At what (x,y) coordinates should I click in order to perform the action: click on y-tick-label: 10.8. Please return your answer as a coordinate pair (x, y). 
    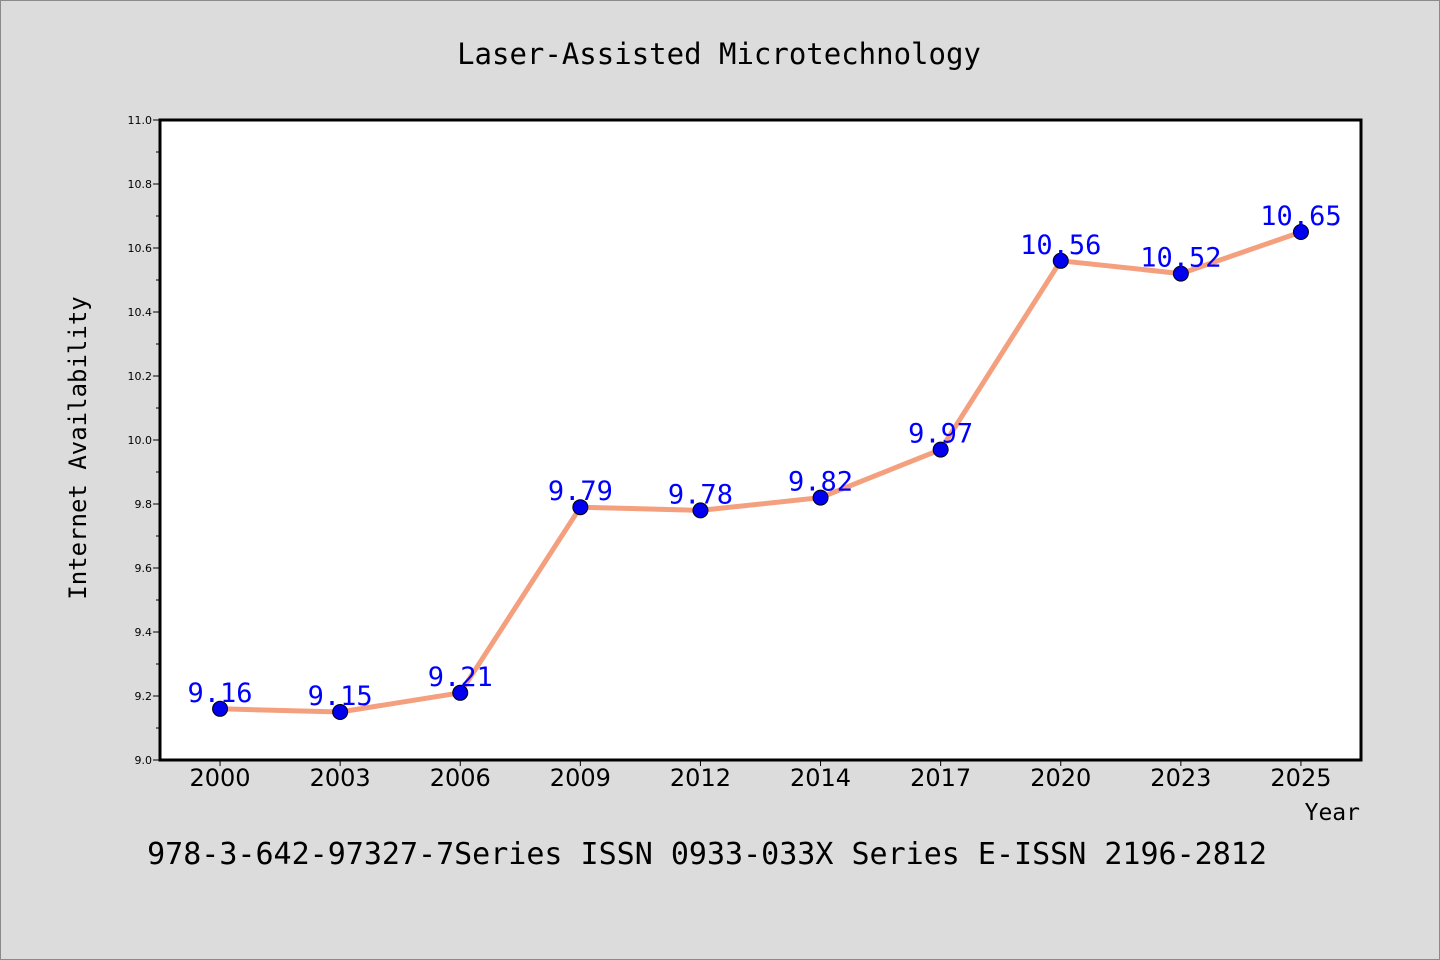
    Looking at the image, I should click on (140, 184).